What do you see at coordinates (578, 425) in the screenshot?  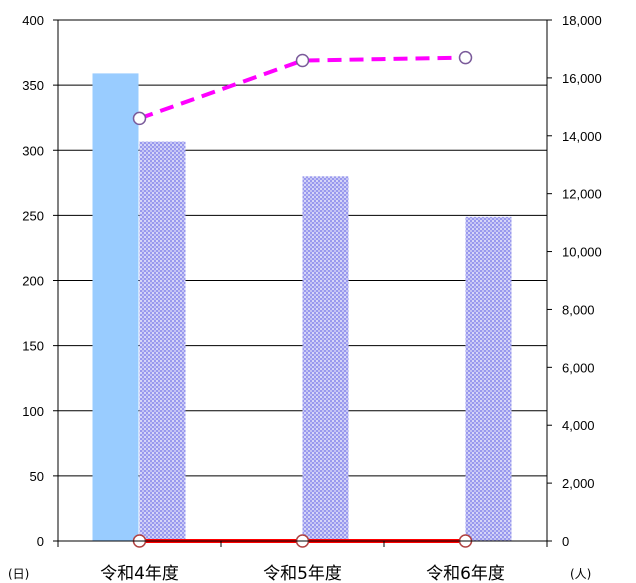 I see `right-tick-label: 4,000` at bounding box center [578, 425].